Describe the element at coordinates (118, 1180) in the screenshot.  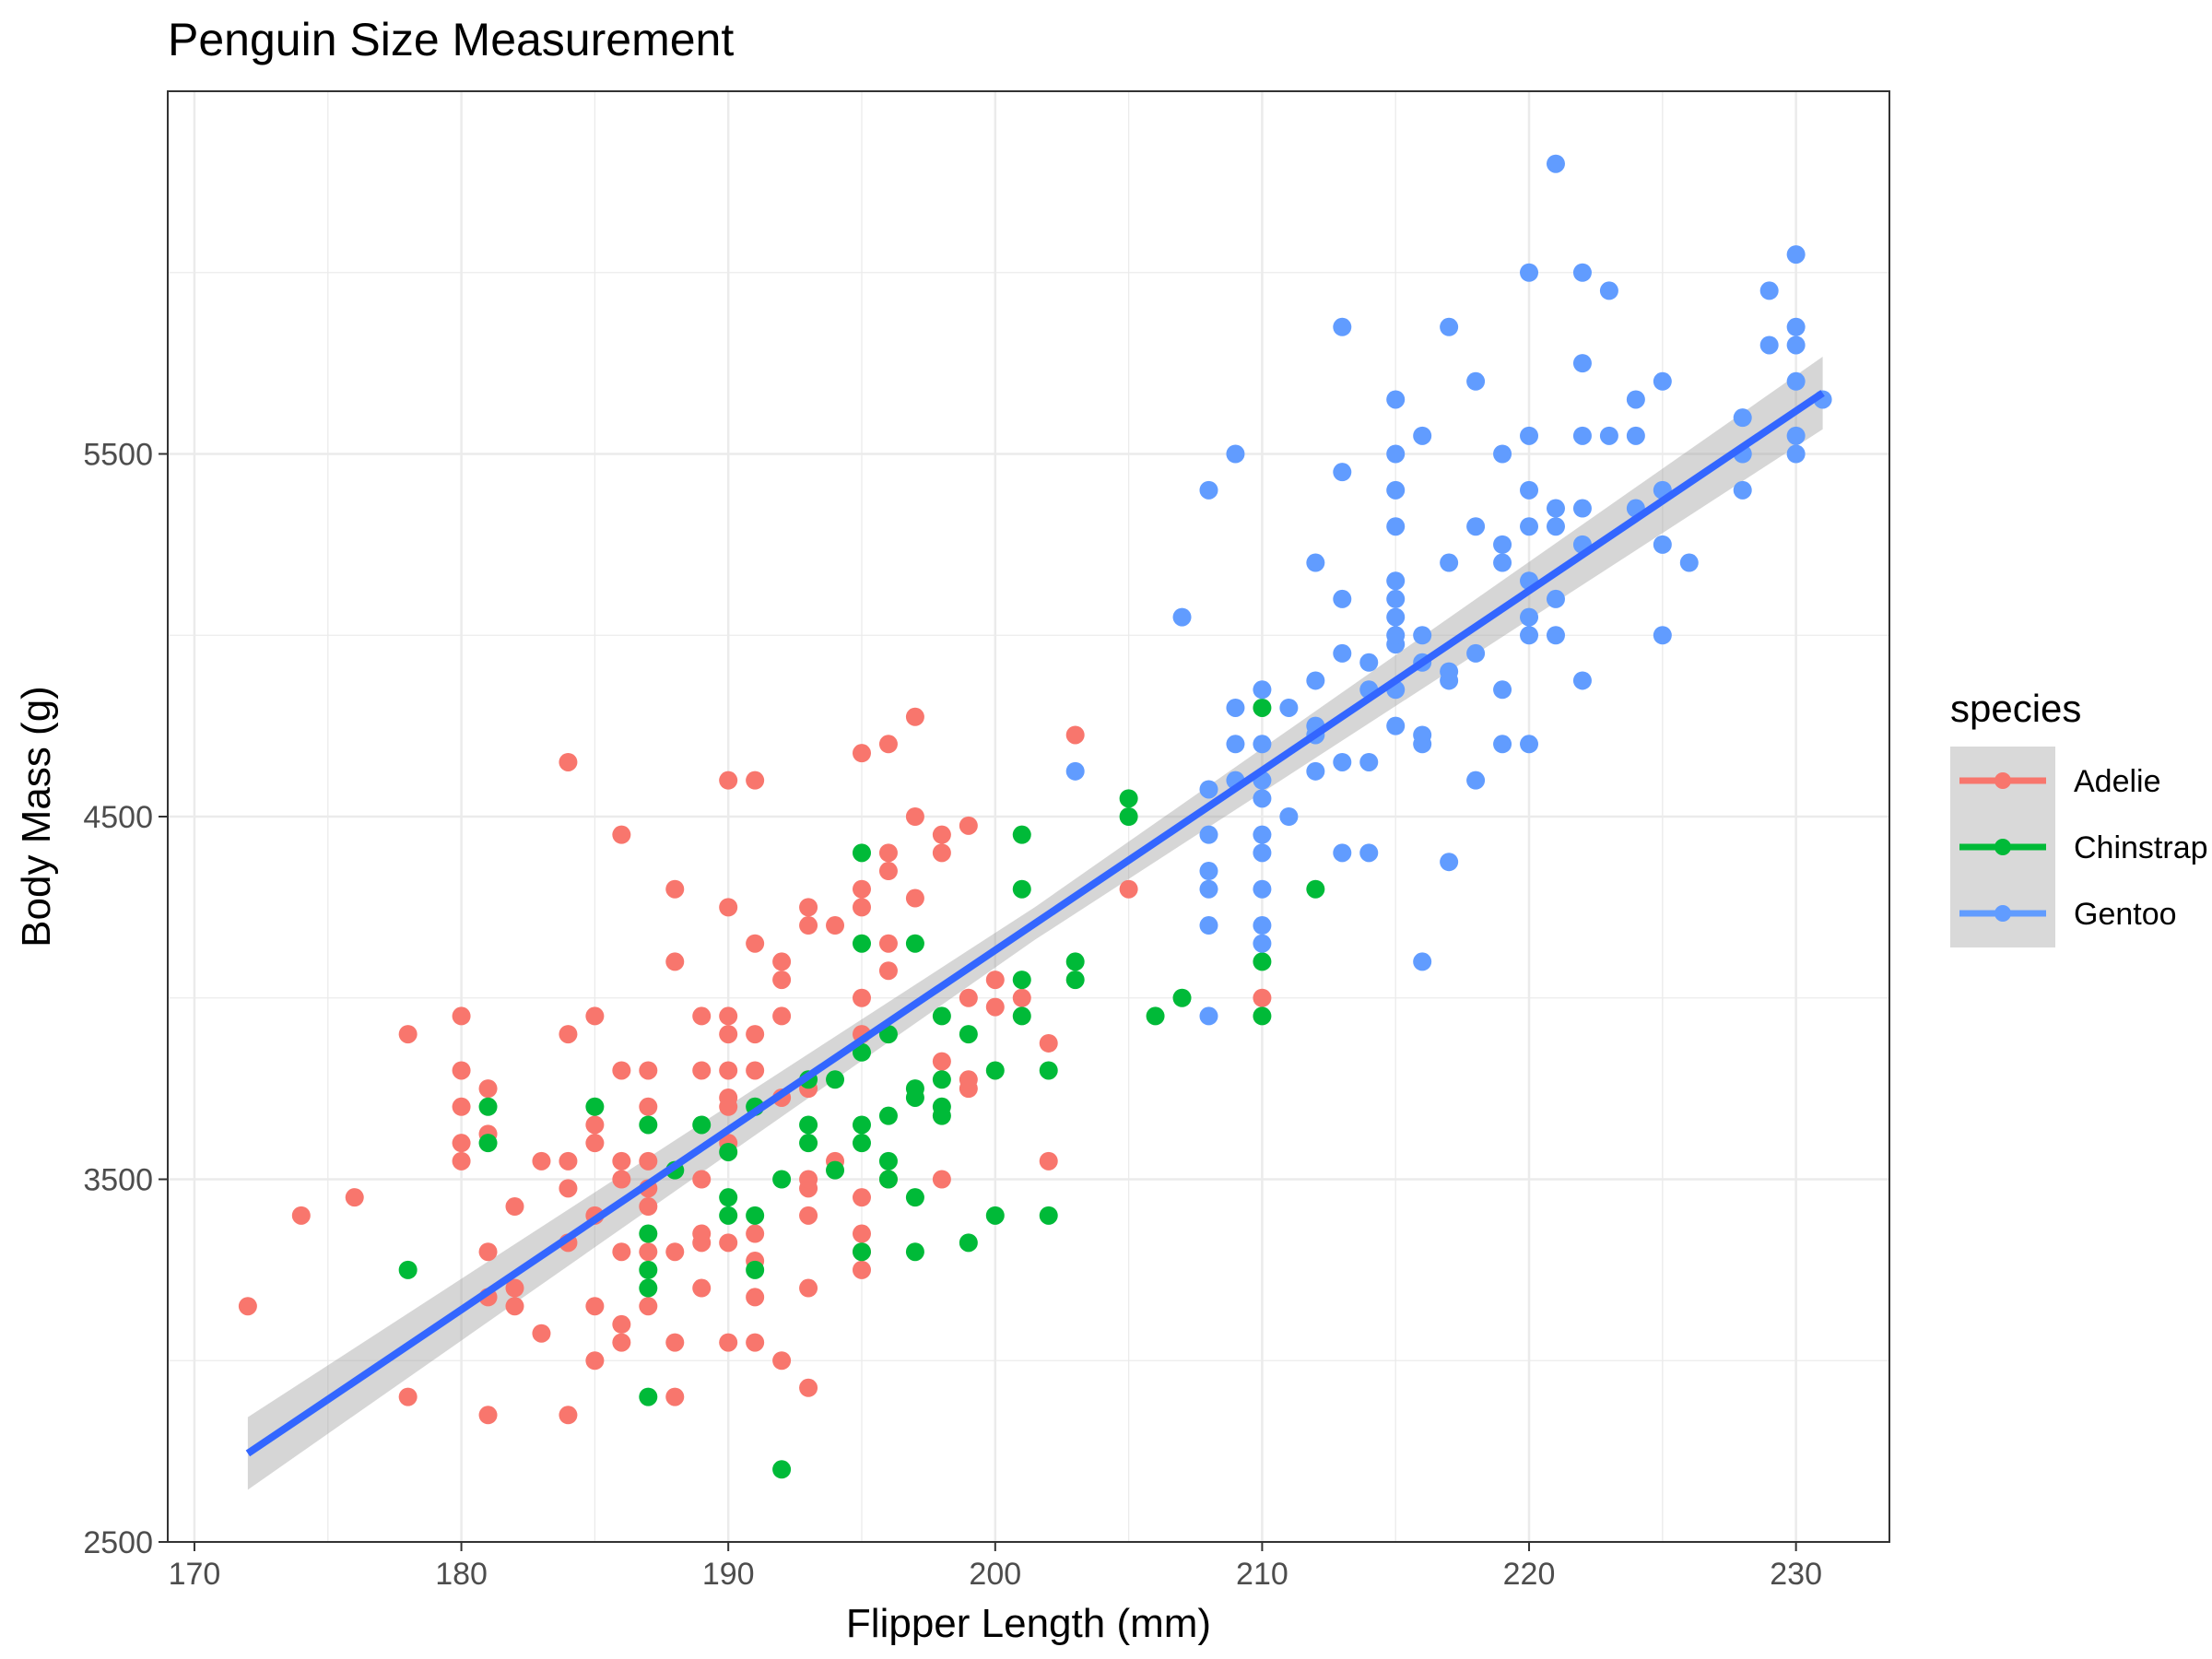
I see `y-tick-label: 3500` at that location.